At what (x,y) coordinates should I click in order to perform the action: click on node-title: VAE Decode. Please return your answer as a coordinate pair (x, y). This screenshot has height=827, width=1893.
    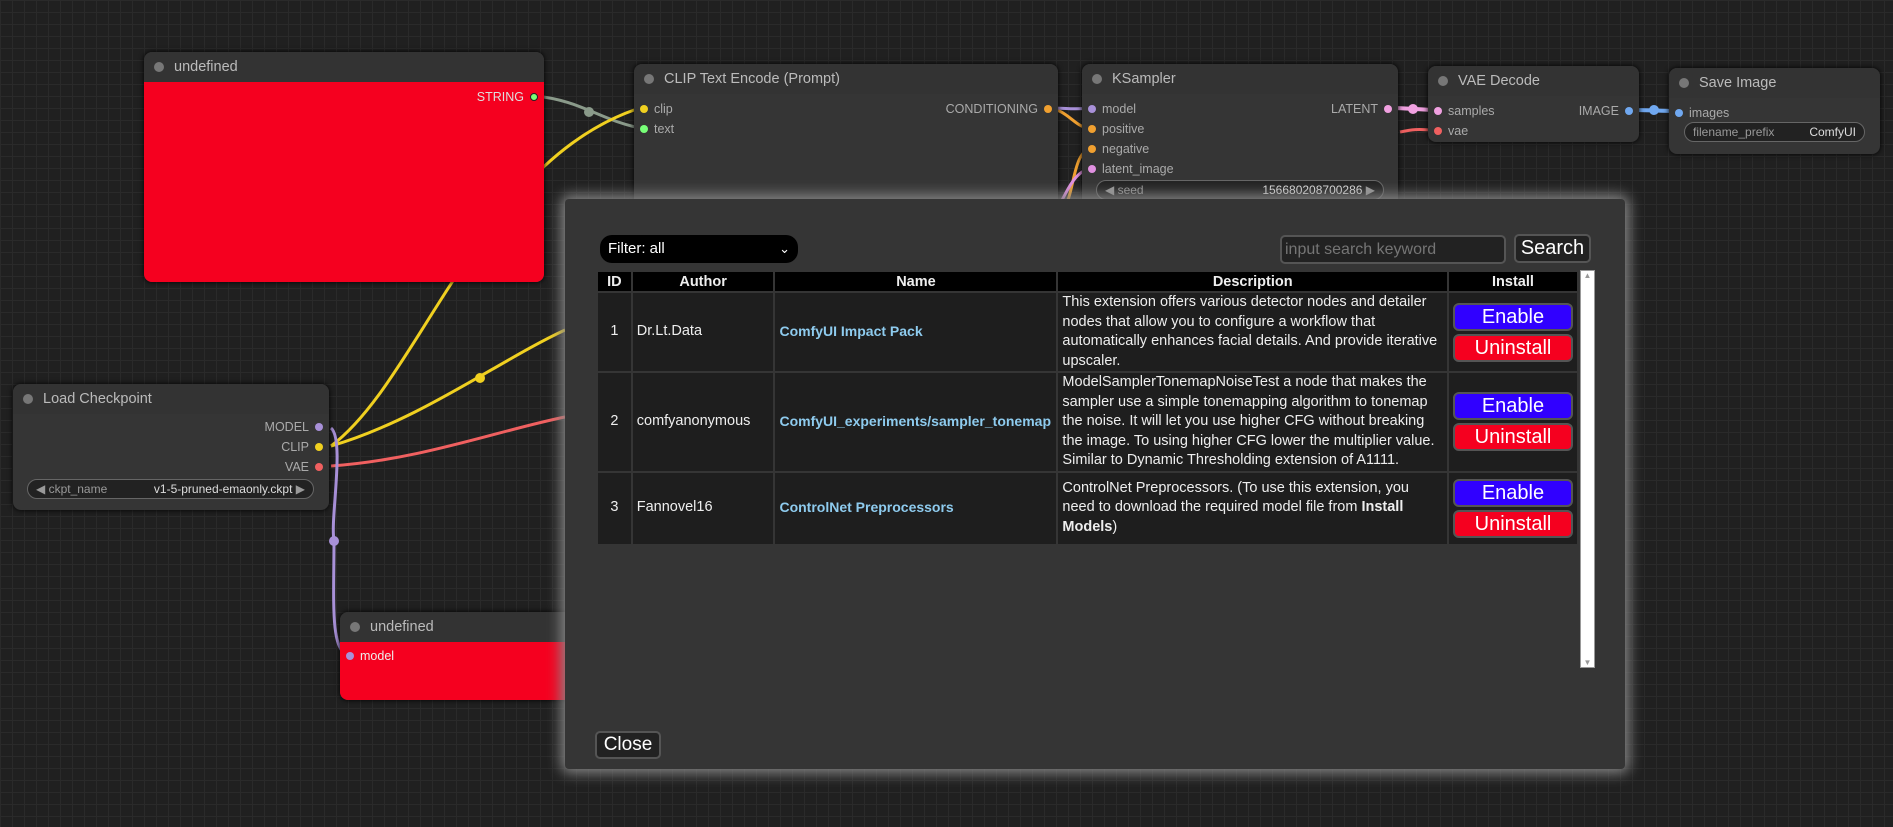
    Looking at the image, I should click on (1499, 81).